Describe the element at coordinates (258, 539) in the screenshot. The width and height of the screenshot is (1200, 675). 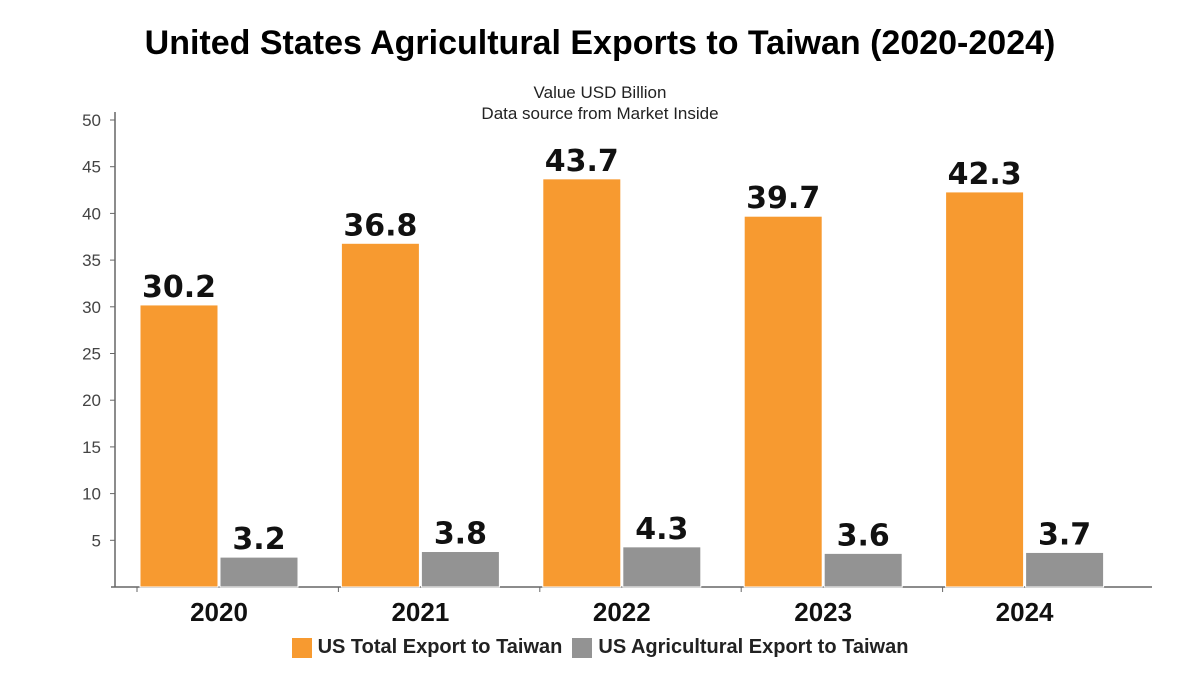
I see `data-label: 3.2` at that location.